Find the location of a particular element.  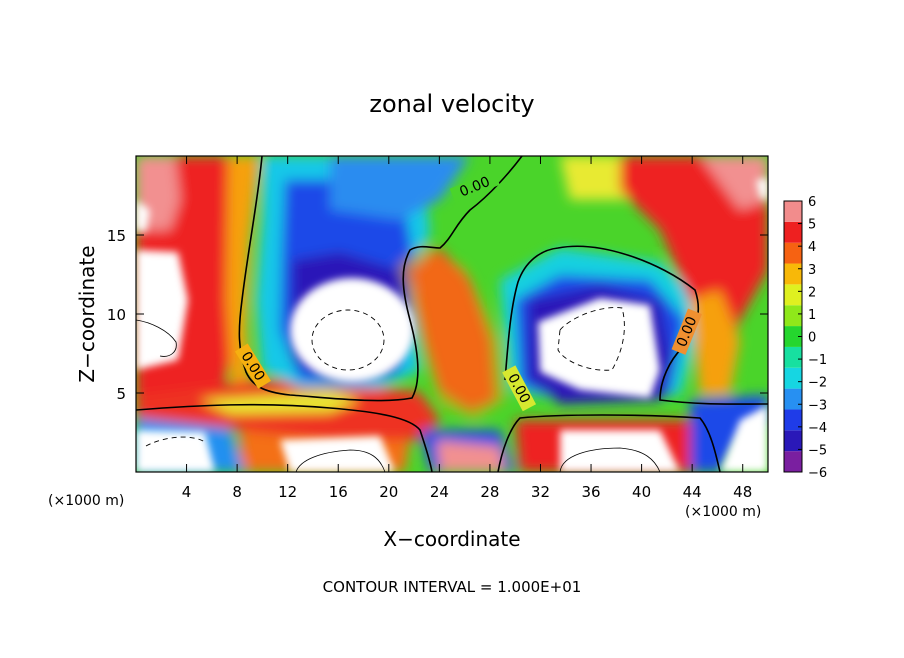

x-tick-label: 28 is located at coordinates (489, 492).